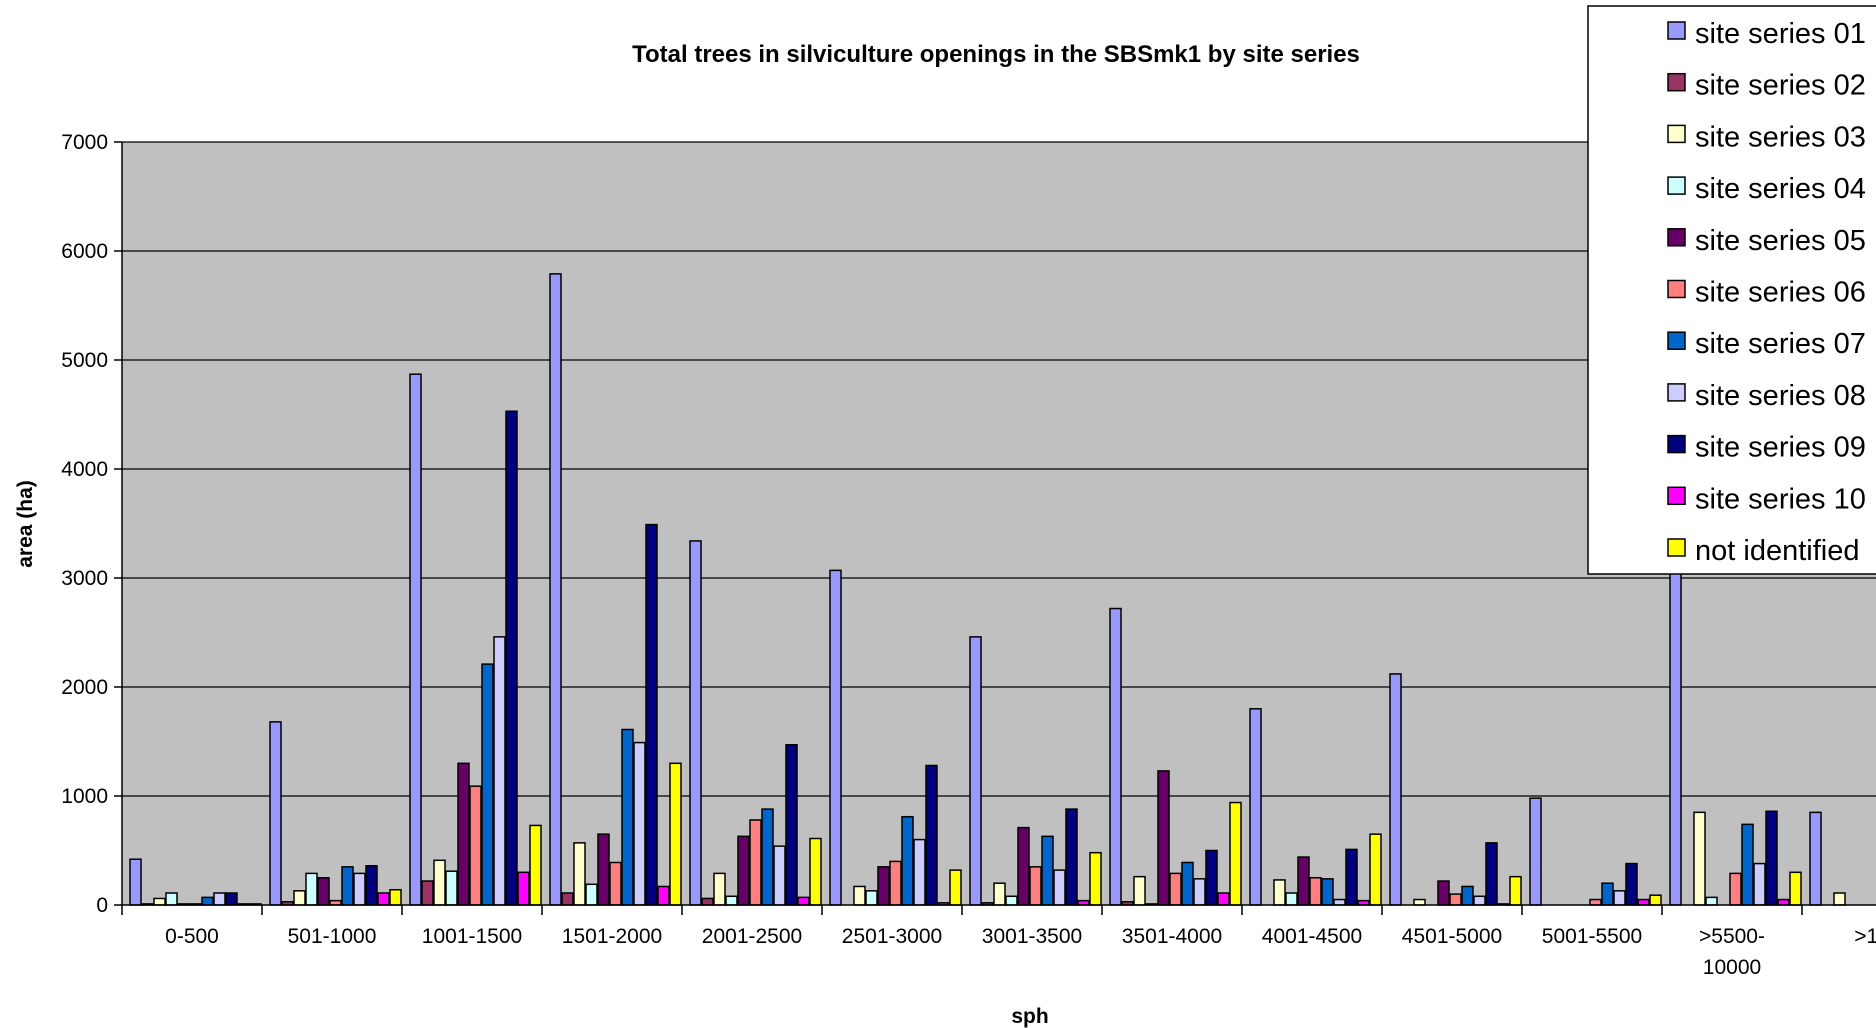  What do you see at coordinates (332, 936) in the screenshot?
I see `x-tick-label: 501-1000` at bounding box center [332, 936].